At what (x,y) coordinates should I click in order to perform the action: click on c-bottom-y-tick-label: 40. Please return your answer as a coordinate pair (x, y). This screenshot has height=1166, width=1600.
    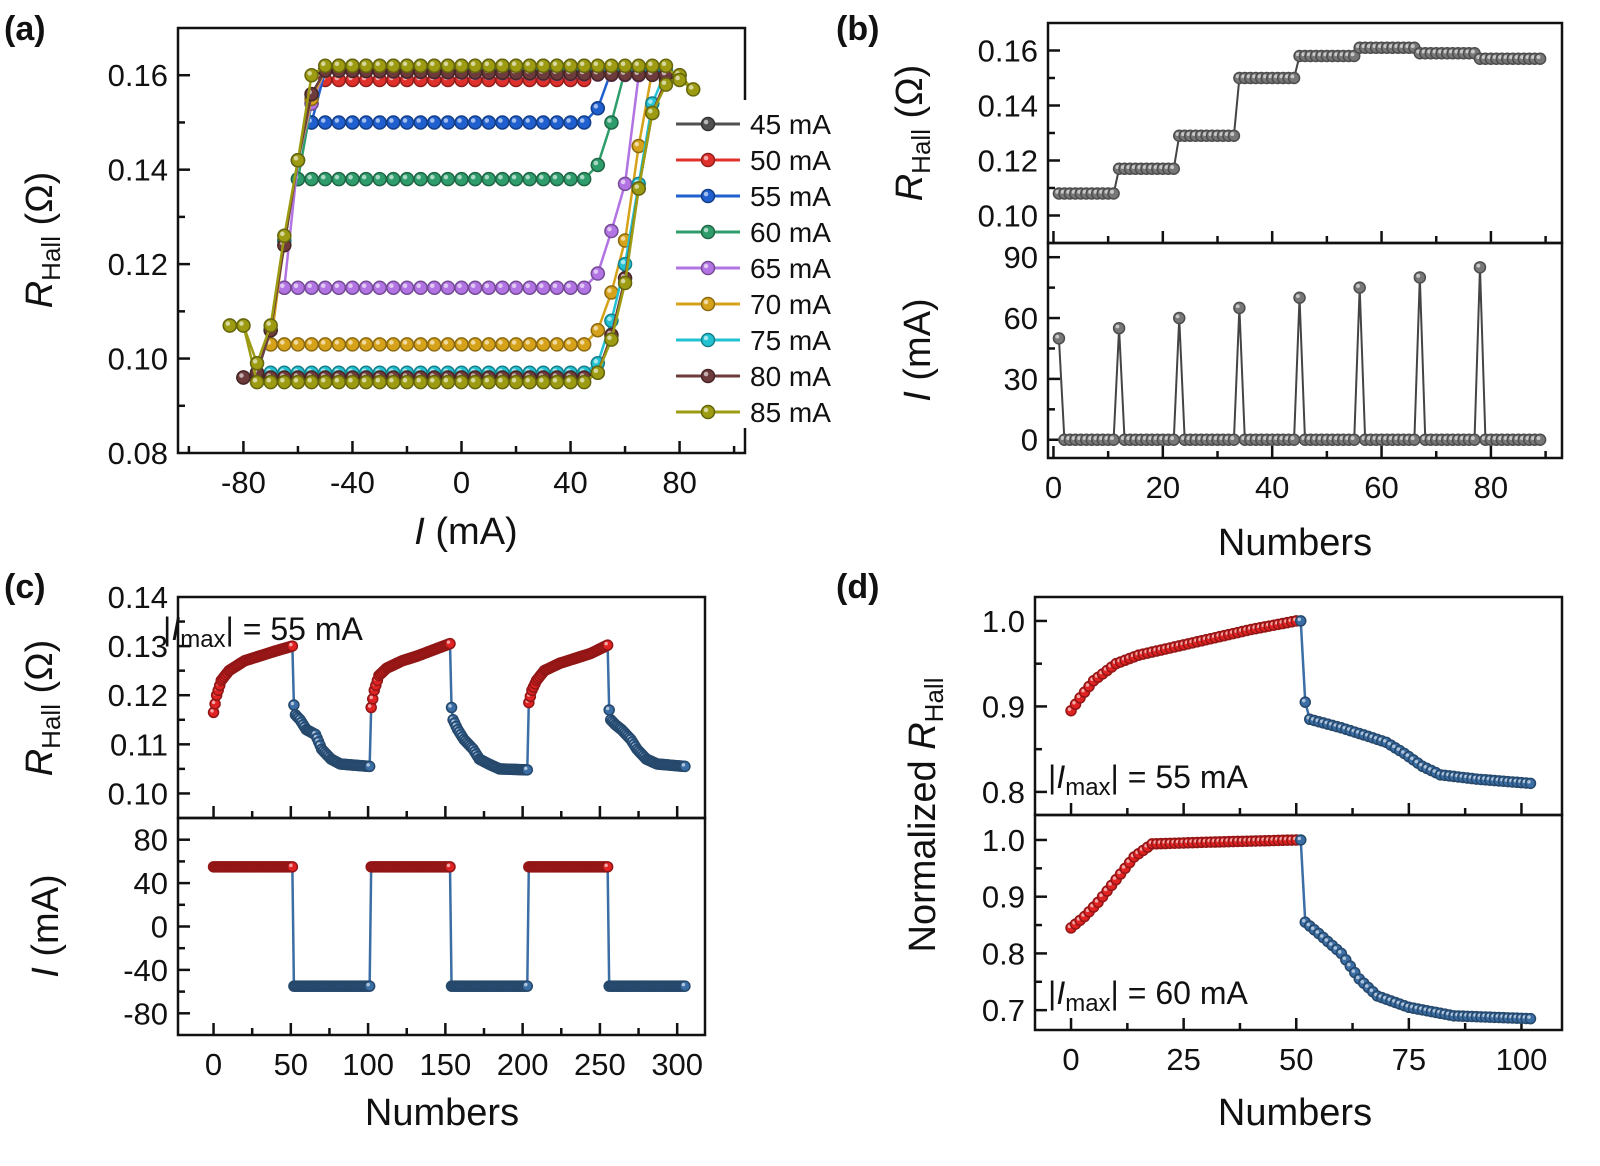
    Looking at the image, I should click on (151, 883).